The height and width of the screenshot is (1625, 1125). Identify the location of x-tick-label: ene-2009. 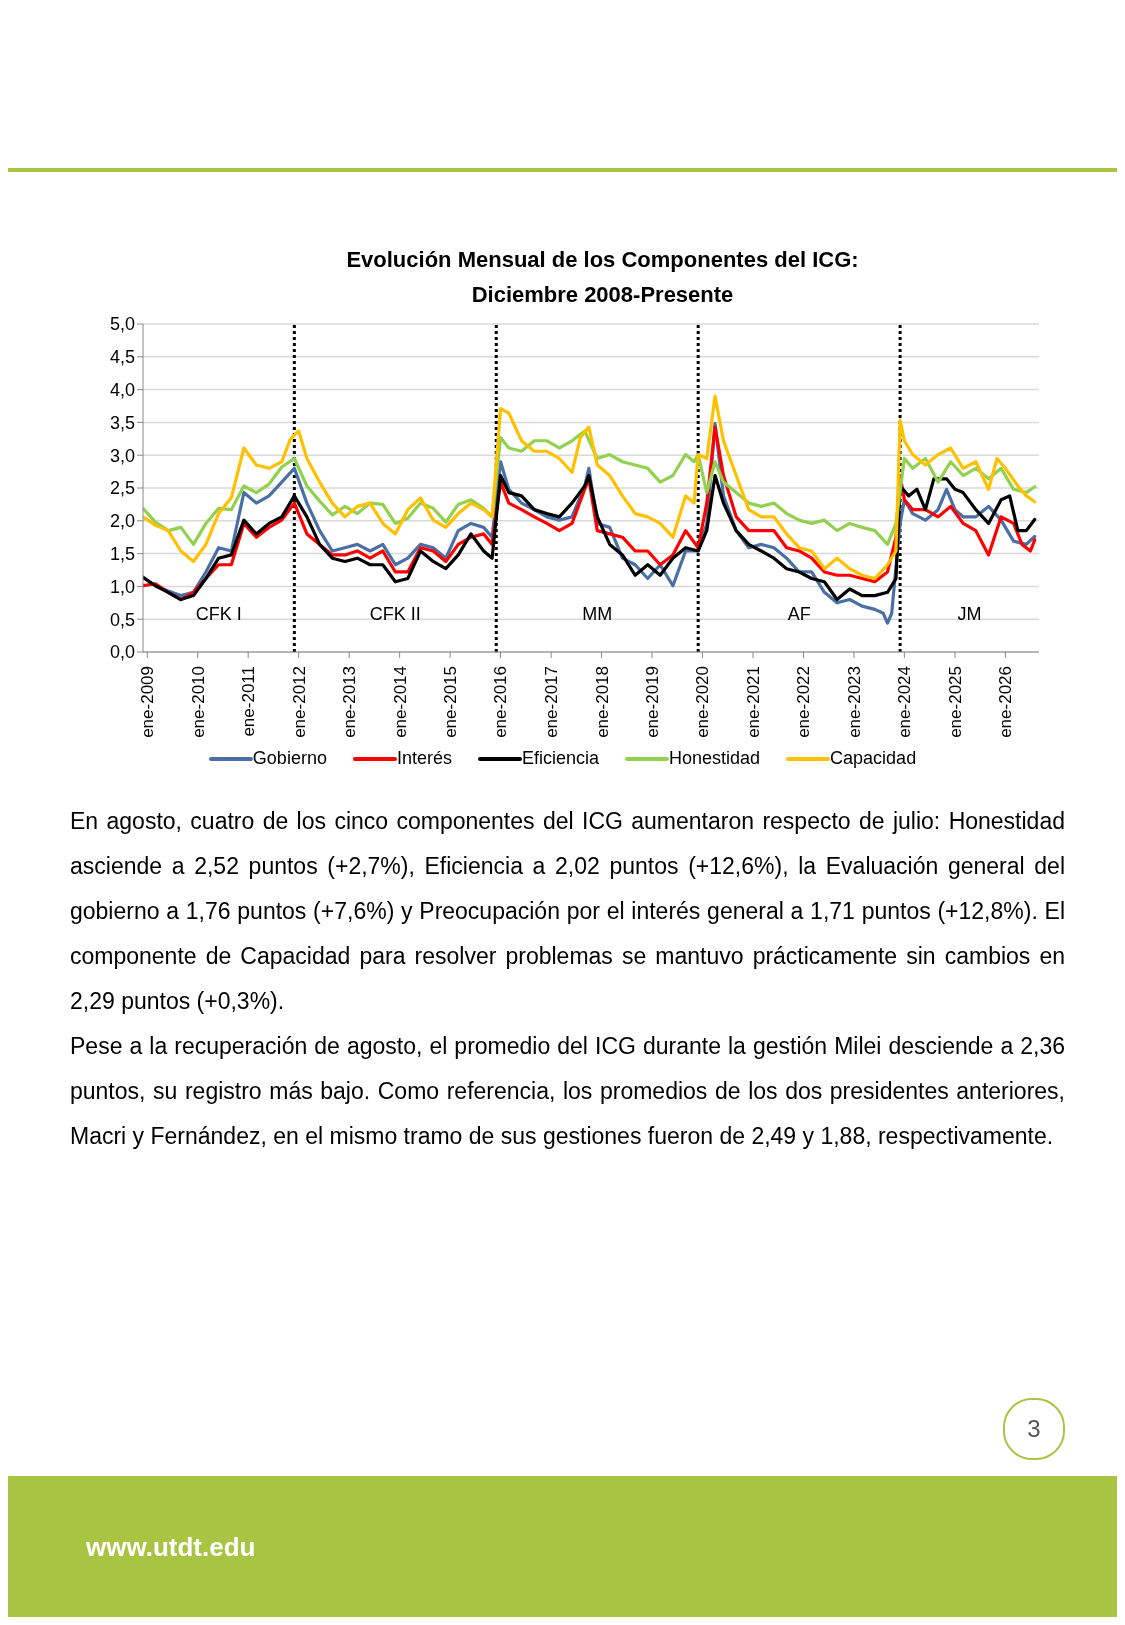
(147, 702).